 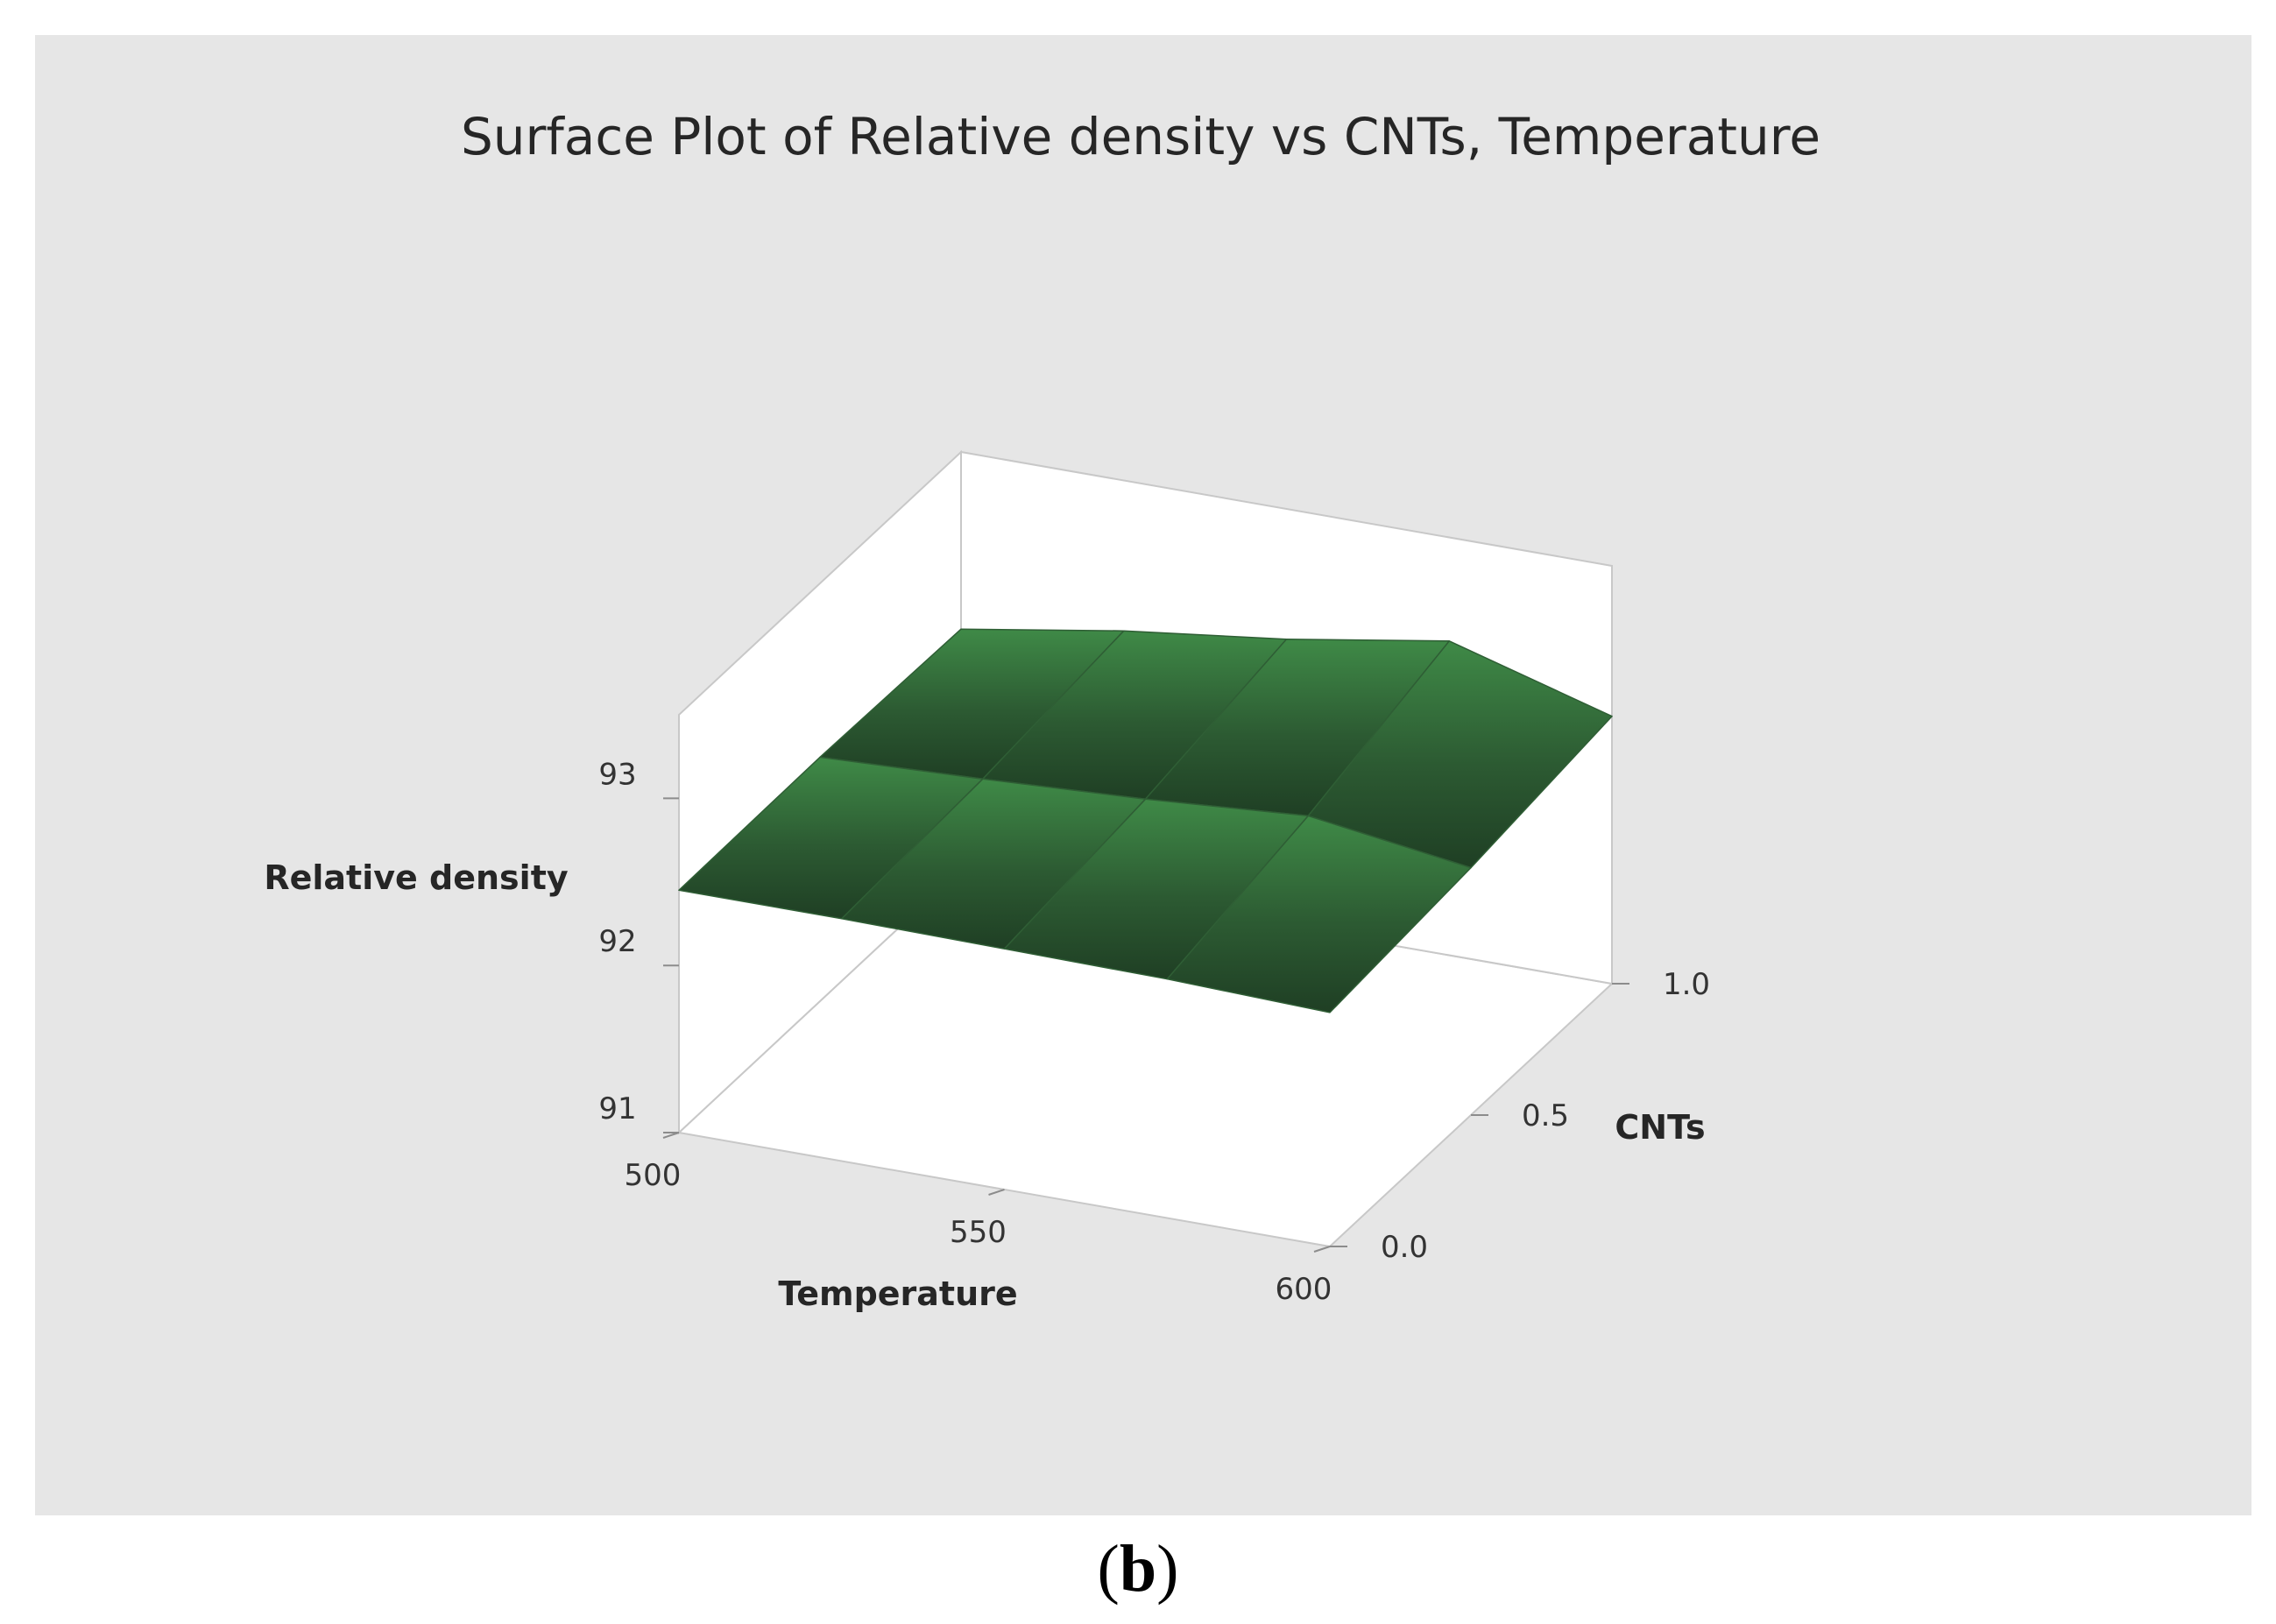 I want to click on z-axis-label: Relative density, so click(x=416, y=877).